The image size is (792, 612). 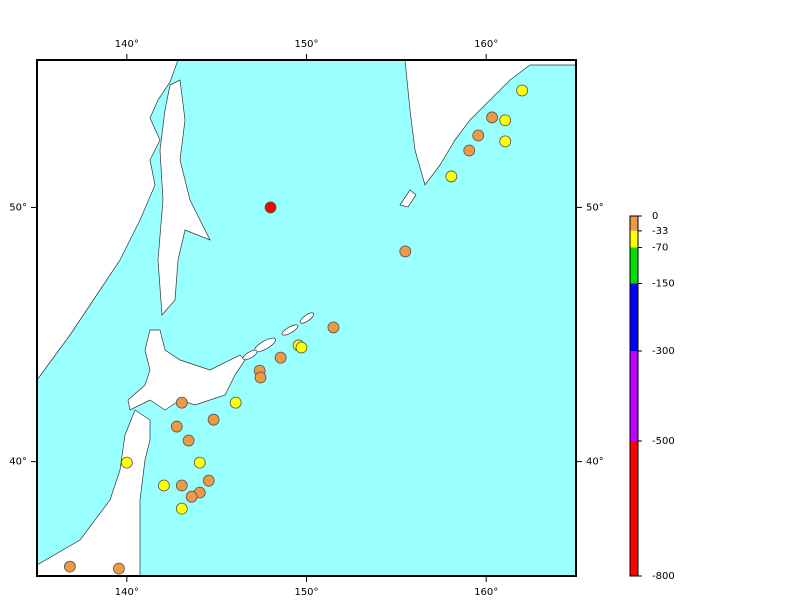 What do you see at coordinates (663, 284) in the screenshot?
I see `colorbar-label: -150` at bounding box center [663, 284].